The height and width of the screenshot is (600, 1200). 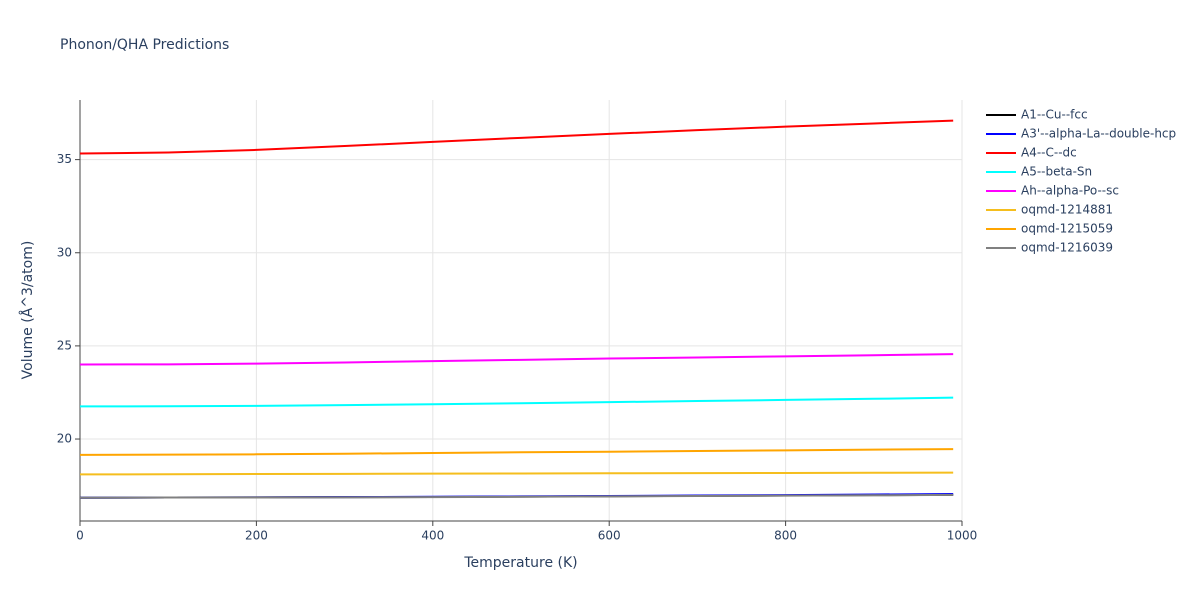 What do you see at coordinates (1056, 172) in the screenshot?
I see `legend-label: A5--beta-Sn` at bounding box center [1056, 172].